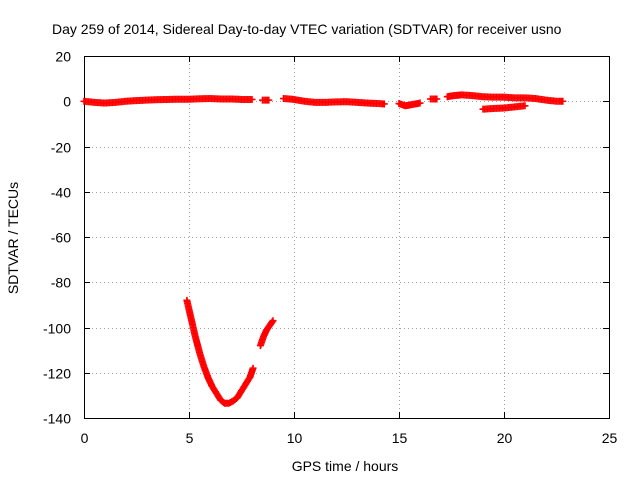  Describe the element at coordinates (295, 438) in the screenshot. I see `x-tick-label: 10` at that location.